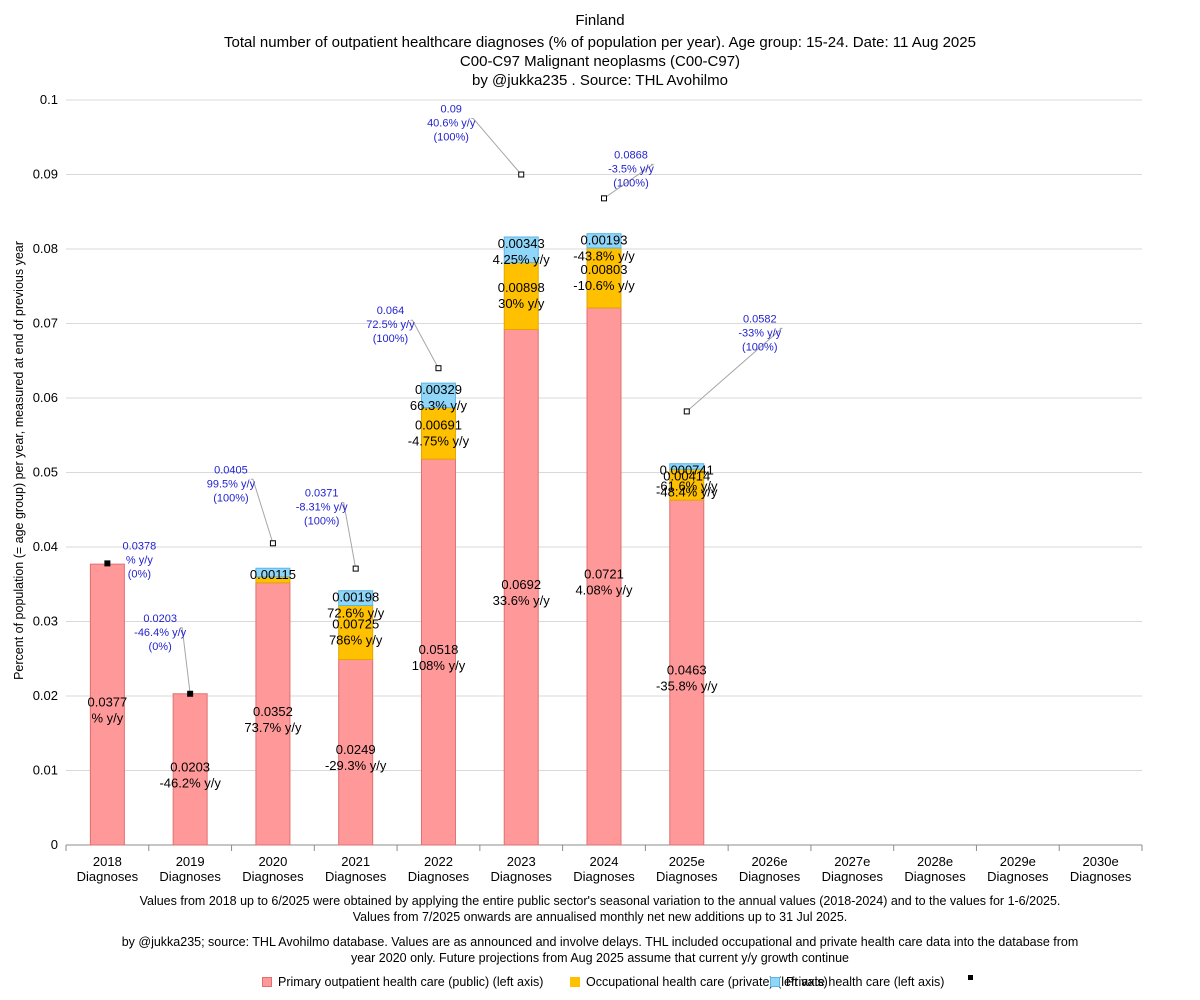  I want to click on data-label-public: 0.0377% y/y, so click(108, 710).